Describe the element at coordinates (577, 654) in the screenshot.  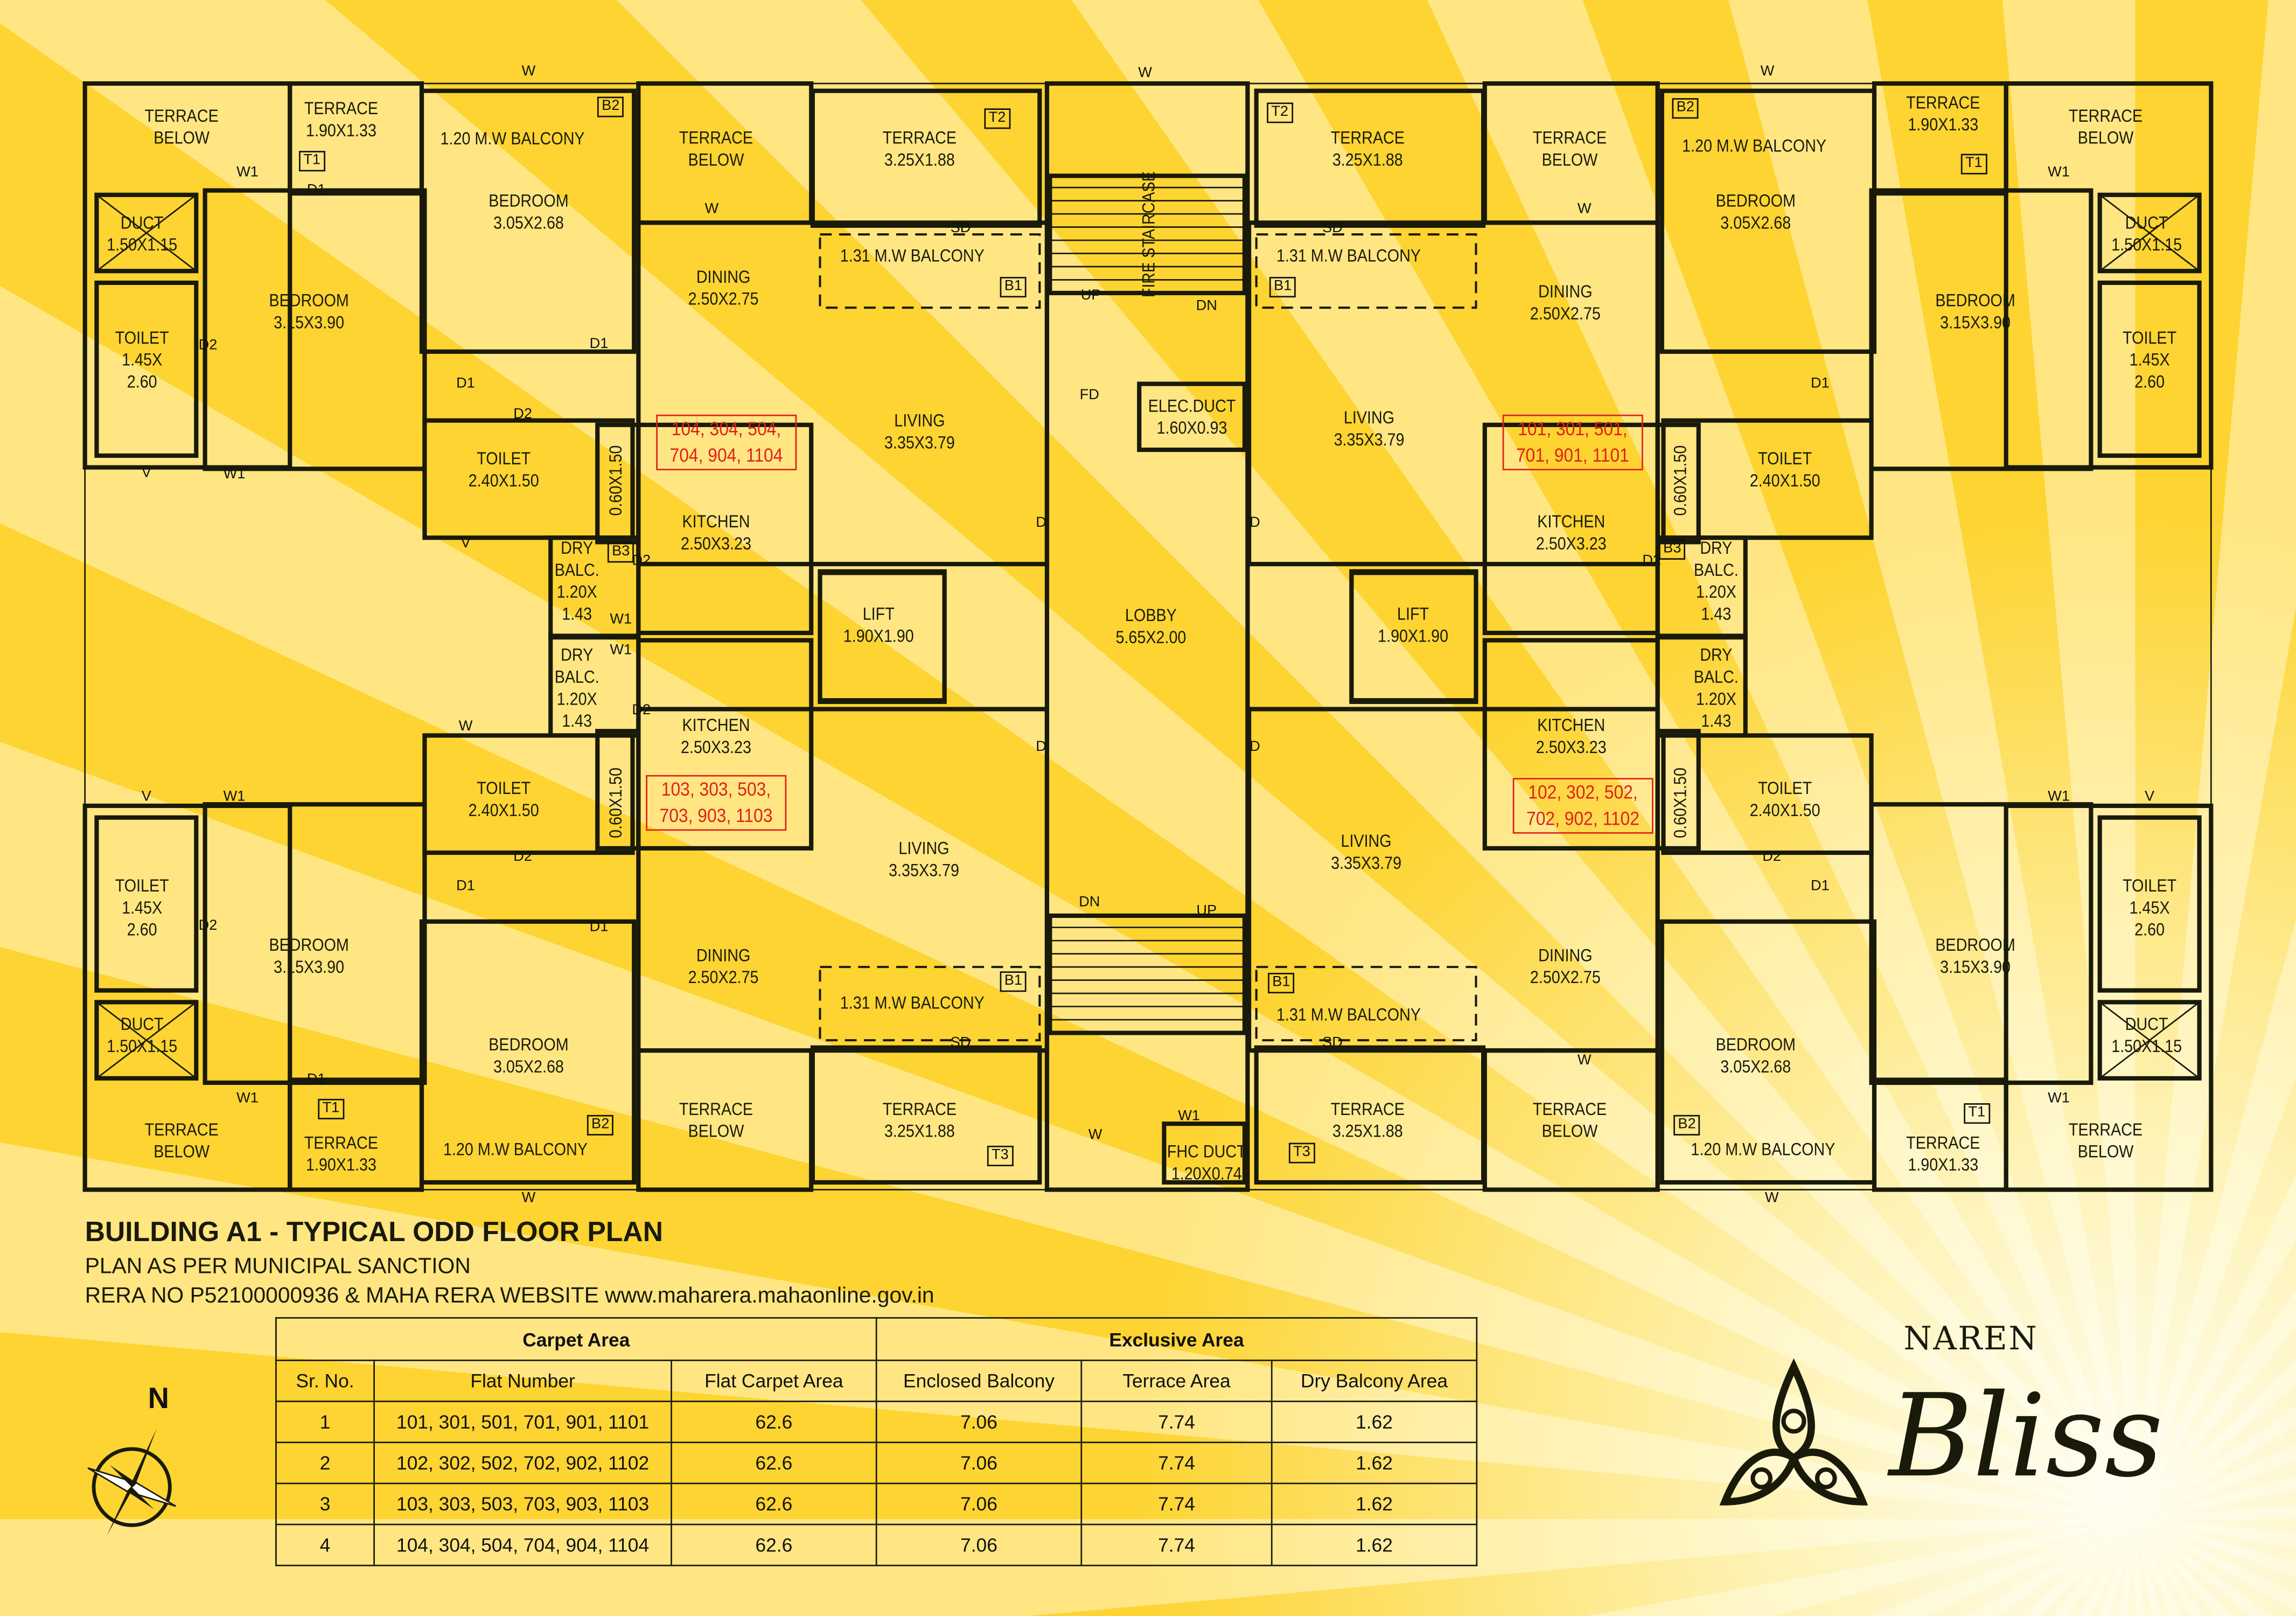
I see `room-label-line: DRY` at that location.